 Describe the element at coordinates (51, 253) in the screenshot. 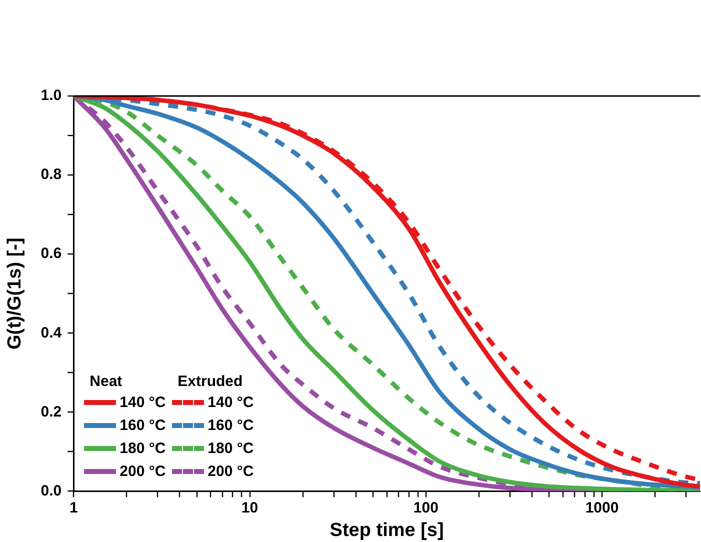

I see `y-tick-label: 0.6` at that location.